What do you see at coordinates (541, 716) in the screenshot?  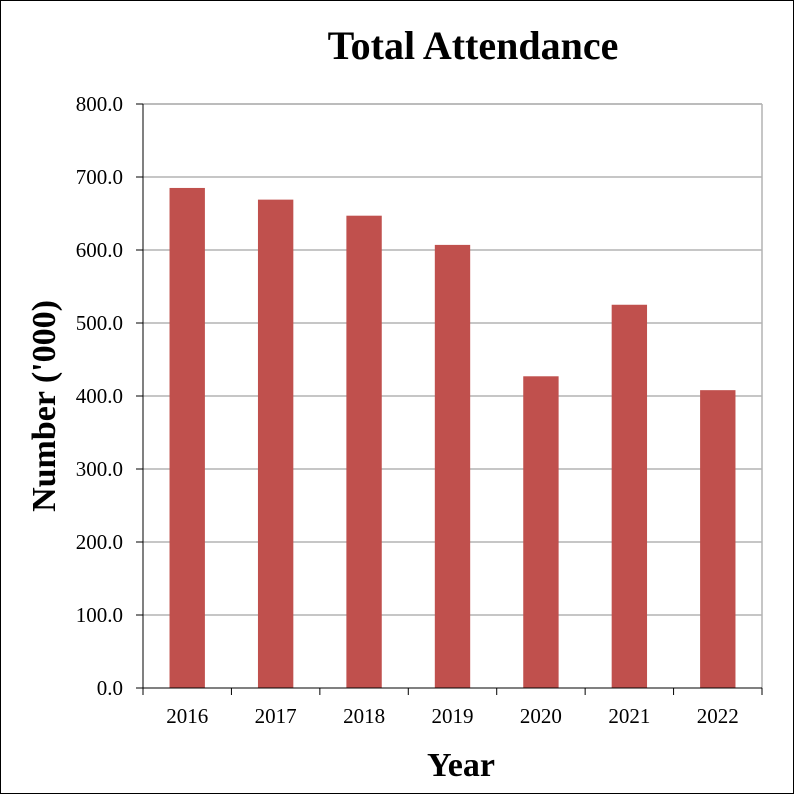 I see `x-tick-label: 2020` at bounding box center [541, 716].